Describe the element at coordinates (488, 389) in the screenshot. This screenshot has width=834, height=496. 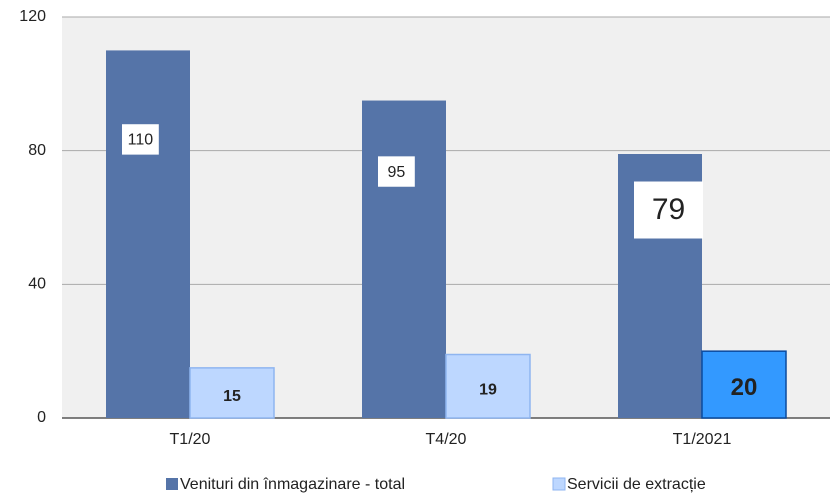
I see `data-label: 19` at that location.